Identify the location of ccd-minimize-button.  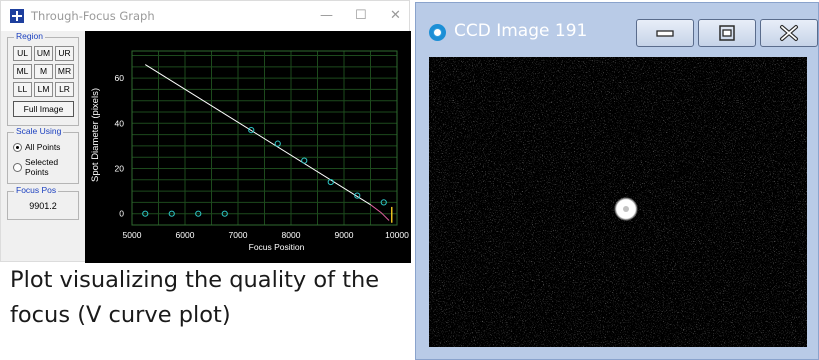
(665, 33).